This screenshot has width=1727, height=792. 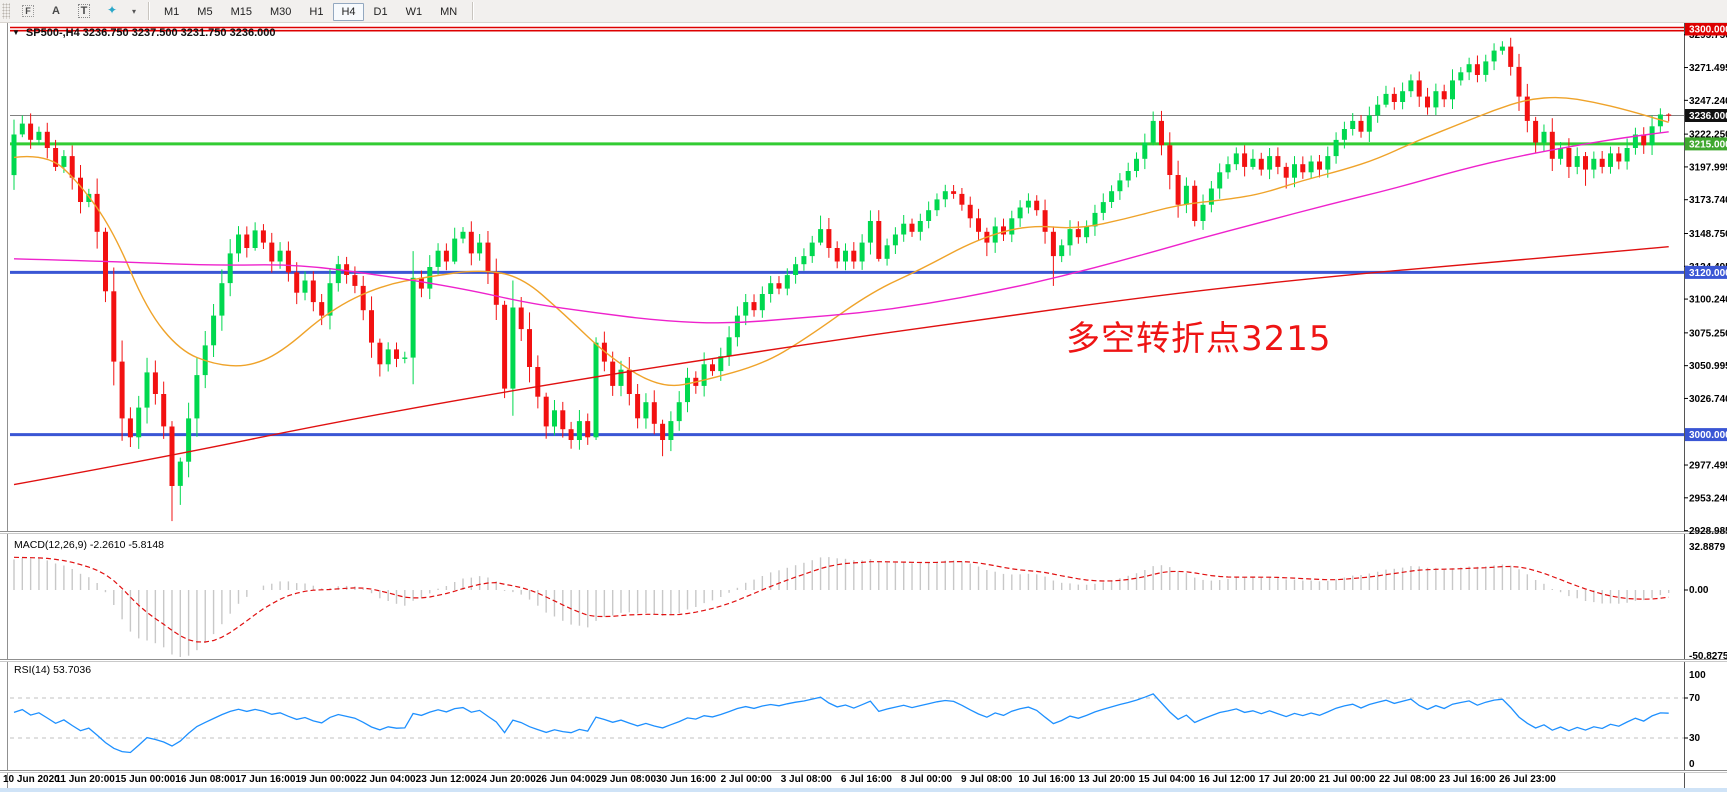 What do you see at coordinates (1407, 779) in the screenshot?
I see `svg-text: 22 Jul 08:00` at bounding box center [1407, 779].